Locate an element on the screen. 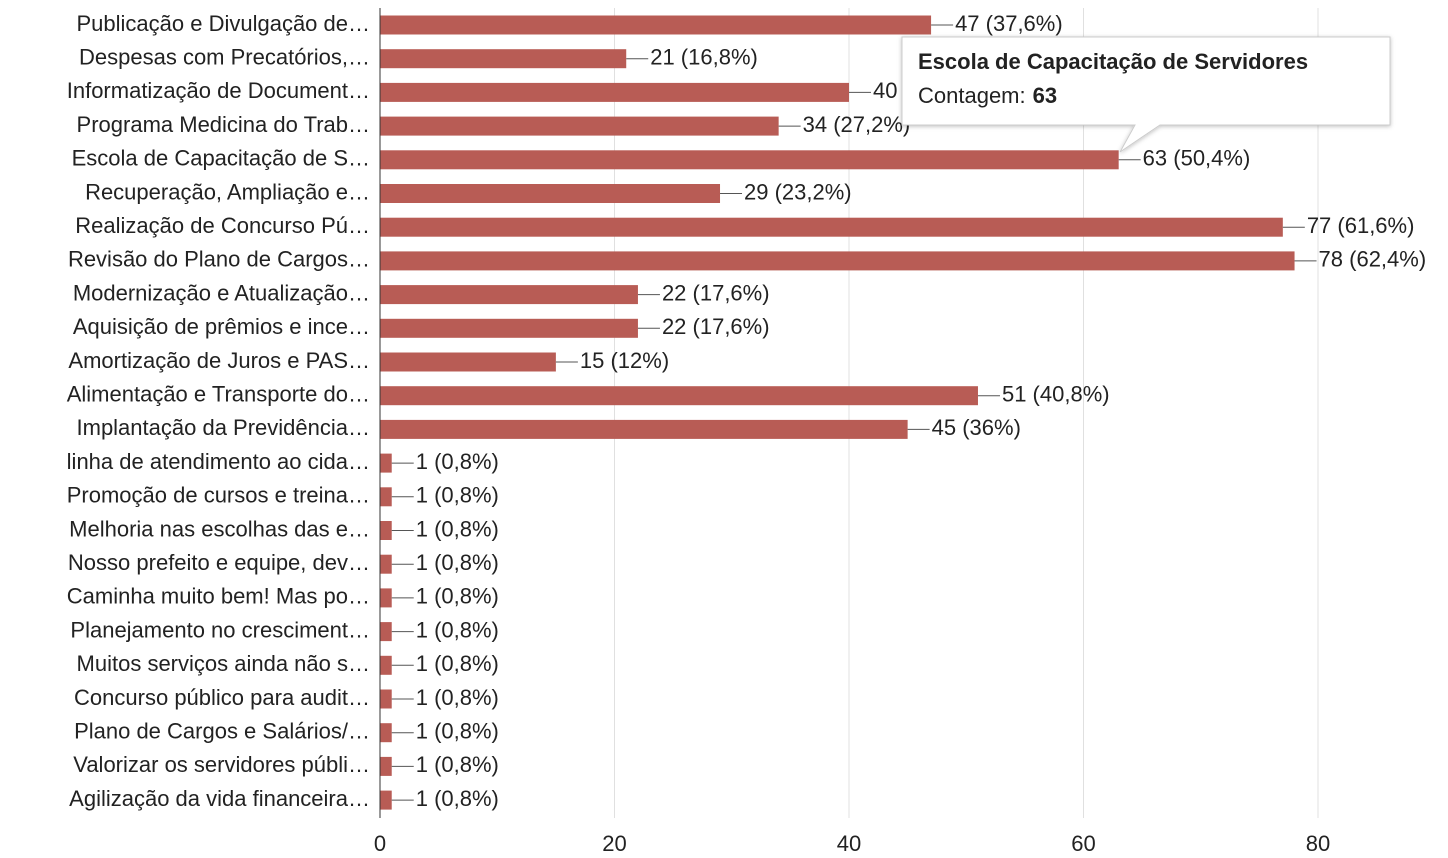 Image resolution: width=1448 pixels, height=858 pixels. tooltip-title: Escola de Capacitação de Servidores is located at coordinates (1113, 61).